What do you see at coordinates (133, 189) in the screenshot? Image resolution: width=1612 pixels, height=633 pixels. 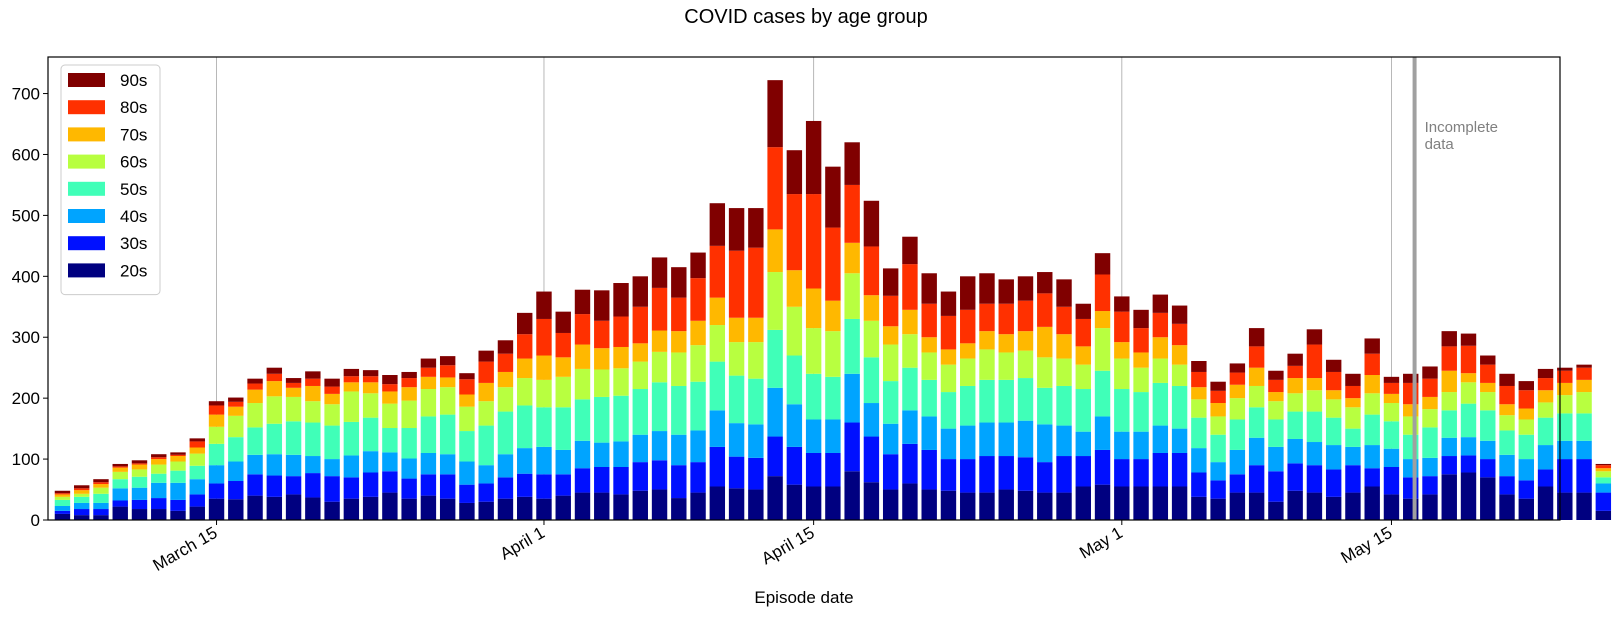 I see `legend-label: 50s` at bounding box center [133, 189].